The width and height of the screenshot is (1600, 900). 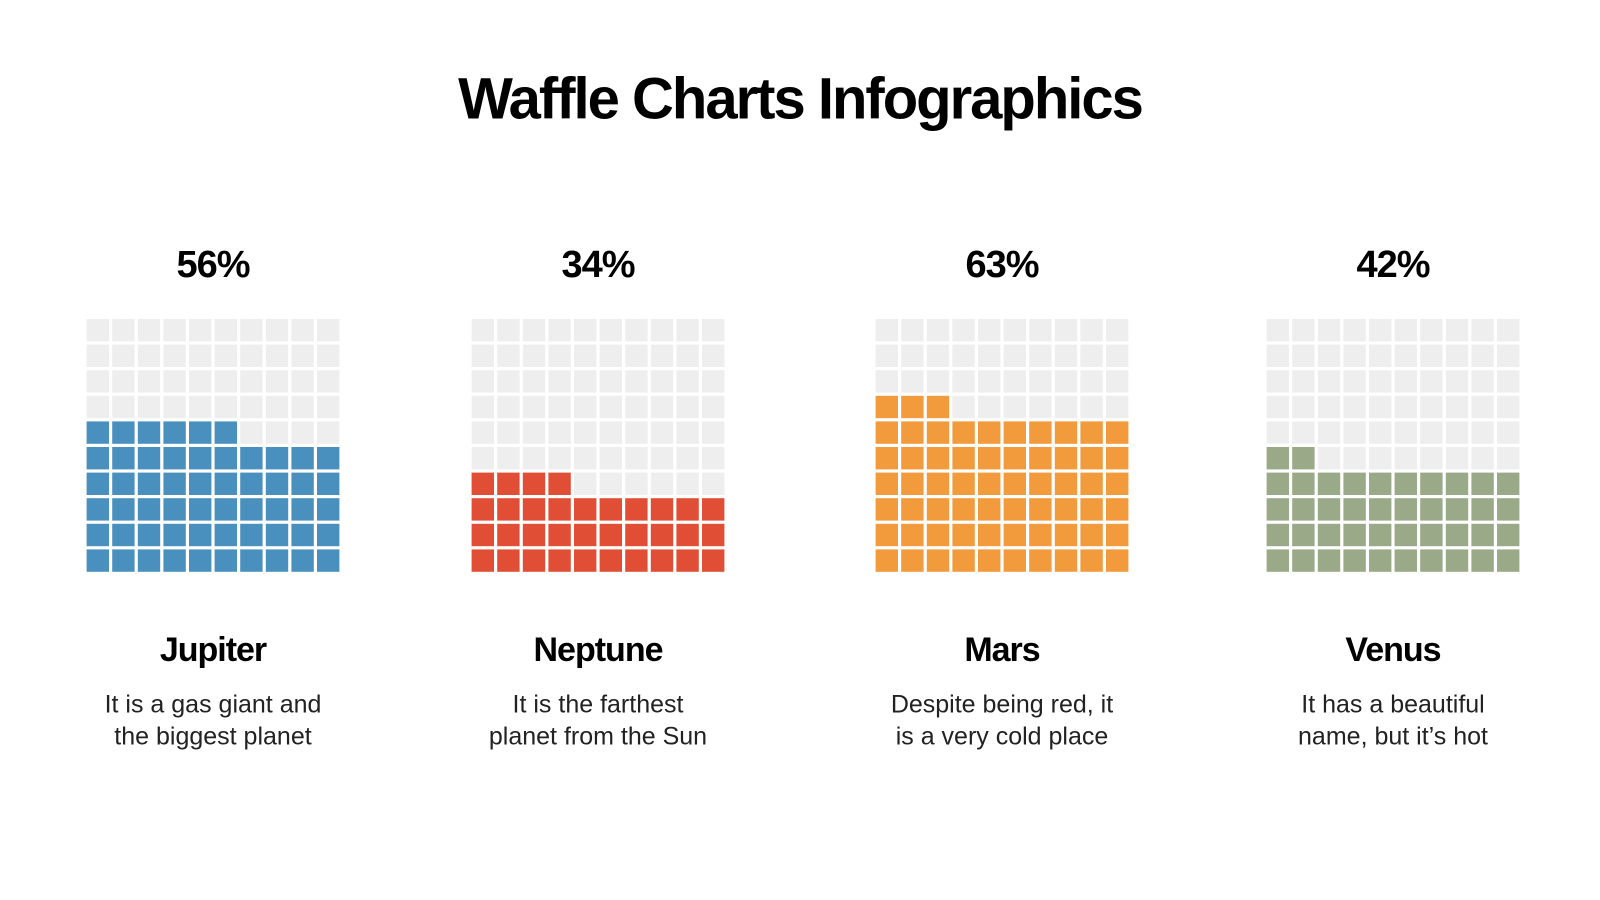 I want to click on planet-name: Neptune, so click(x=598, y=650).